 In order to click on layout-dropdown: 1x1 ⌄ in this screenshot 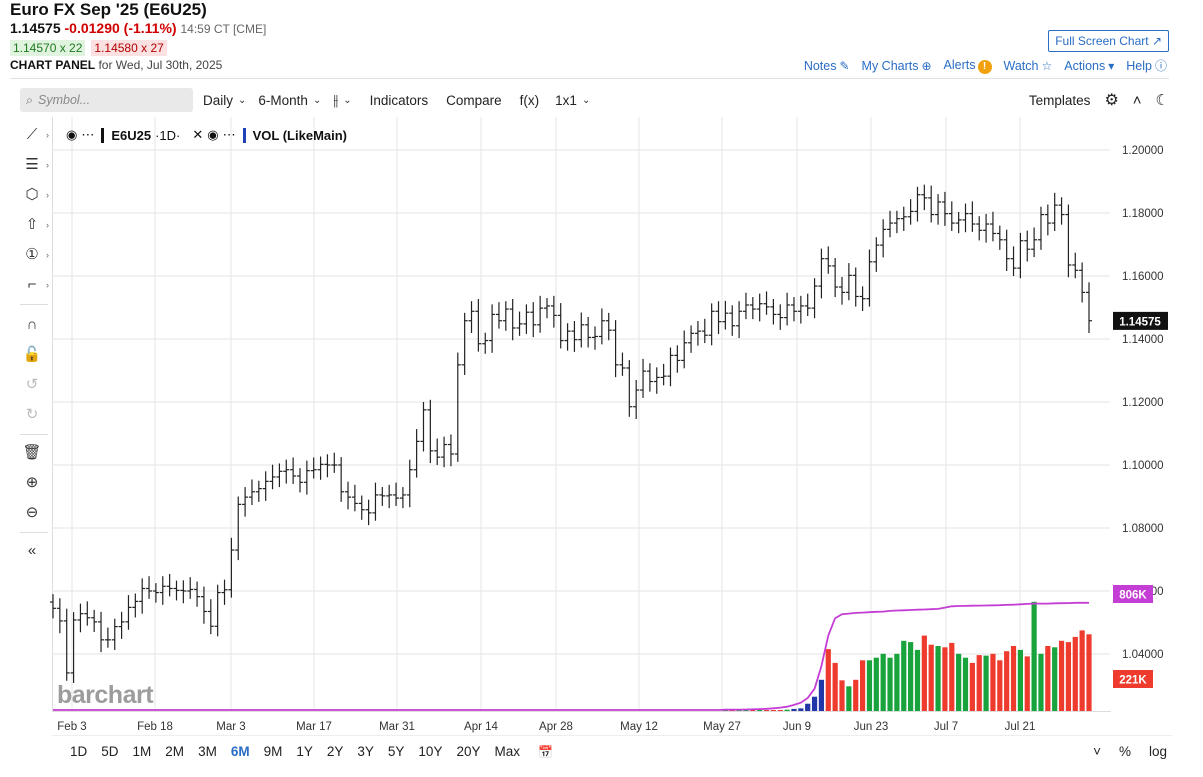, I will do `click(572, 100)`.